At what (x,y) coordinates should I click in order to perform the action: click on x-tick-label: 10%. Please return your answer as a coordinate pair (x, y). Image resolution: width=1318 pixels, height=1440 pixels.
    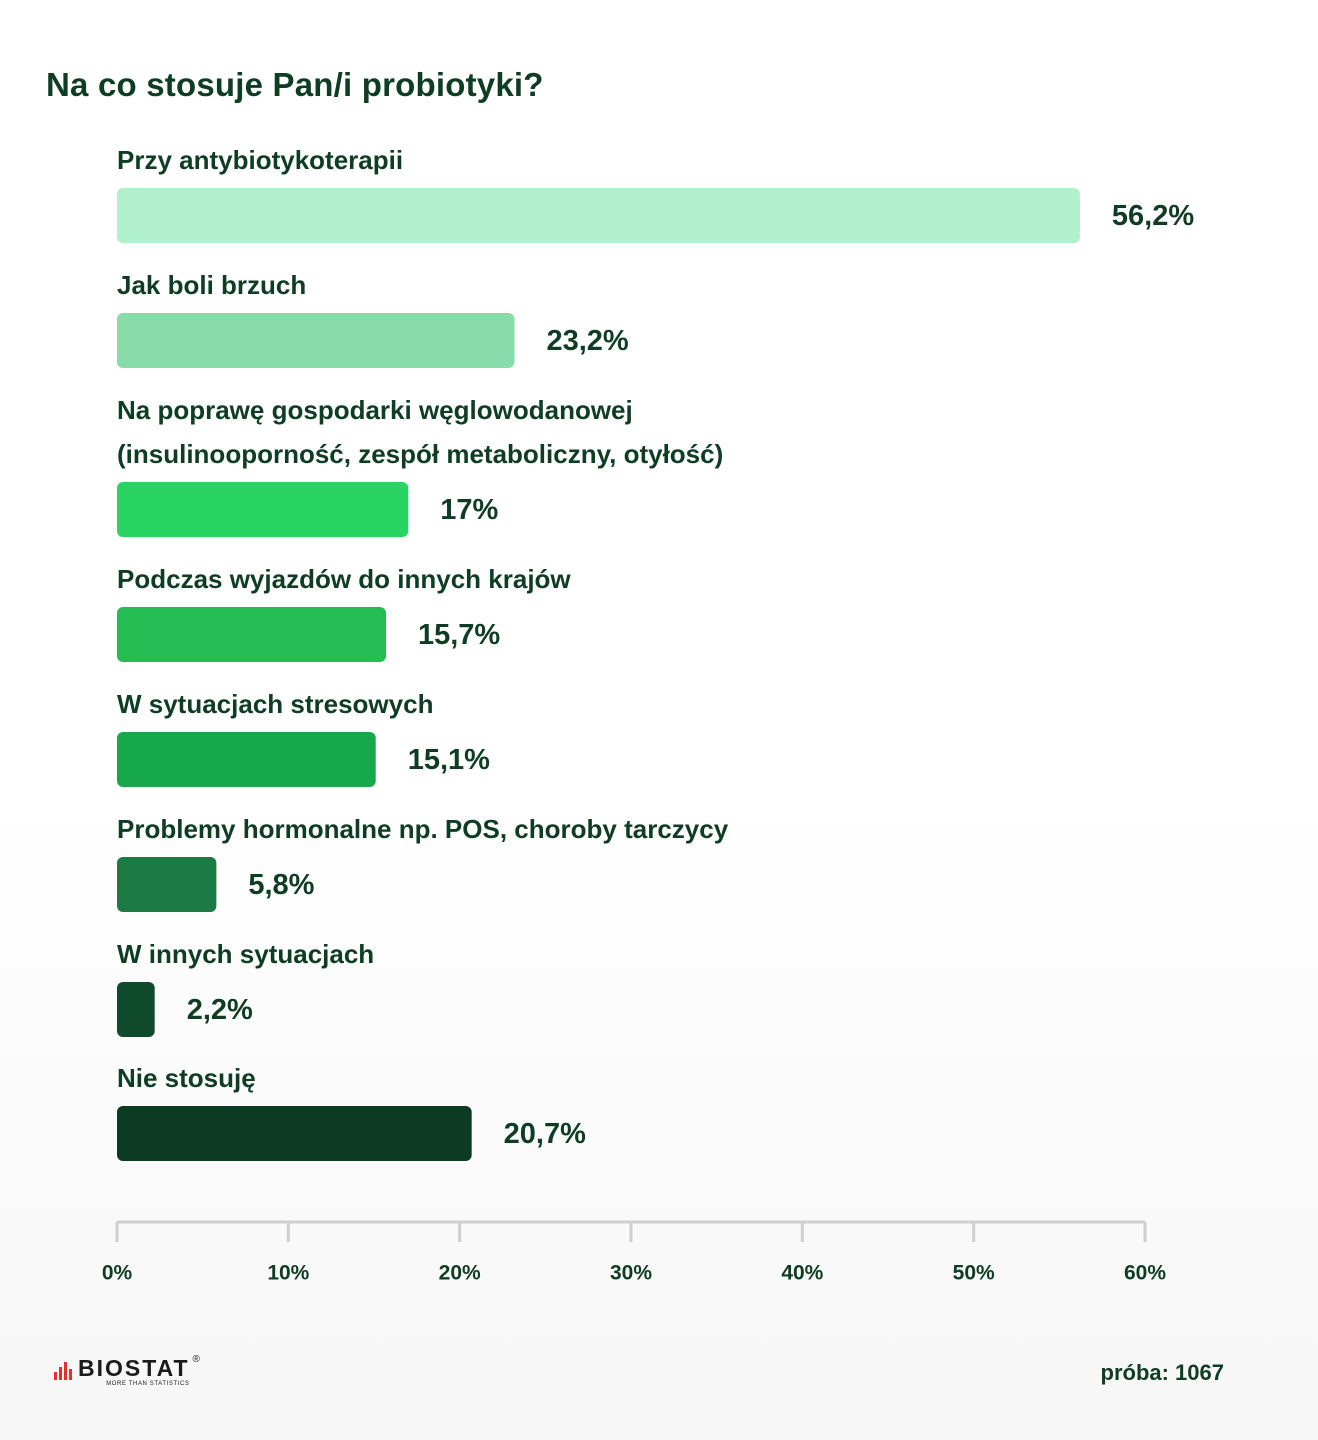
    Looking at the image, I should click on (288, 1273).